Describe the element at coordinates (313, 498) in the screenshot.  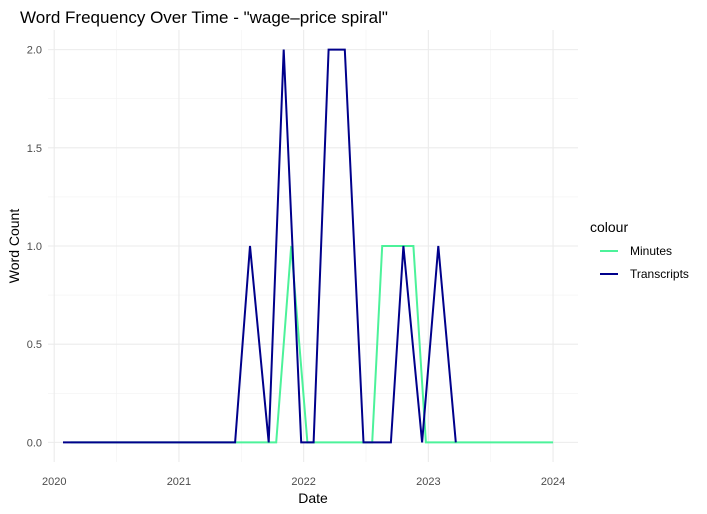
I see `x-axis-title: Date` at that location.